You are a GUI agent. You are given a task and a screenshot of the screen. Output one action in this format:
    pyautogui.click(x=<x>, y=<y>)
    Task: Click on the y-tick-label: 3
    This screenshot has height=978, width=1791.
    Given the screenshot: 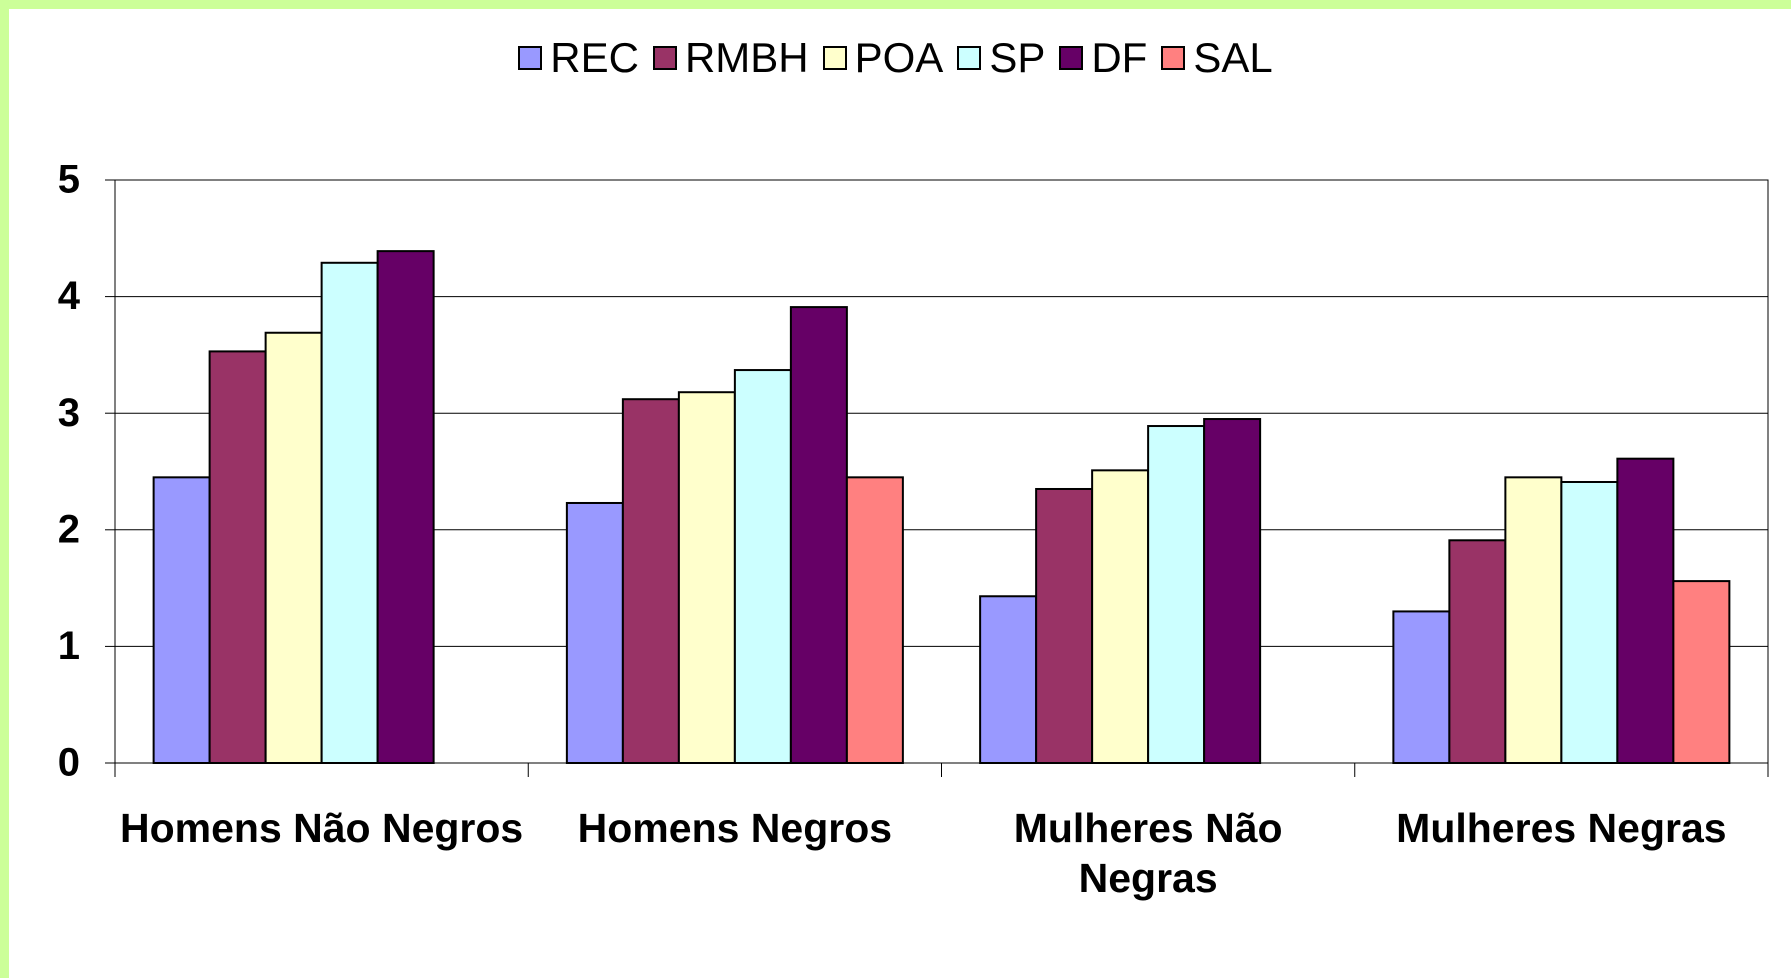 What is the action you would take?
    pyautogui.click(x=69, y=413)
    